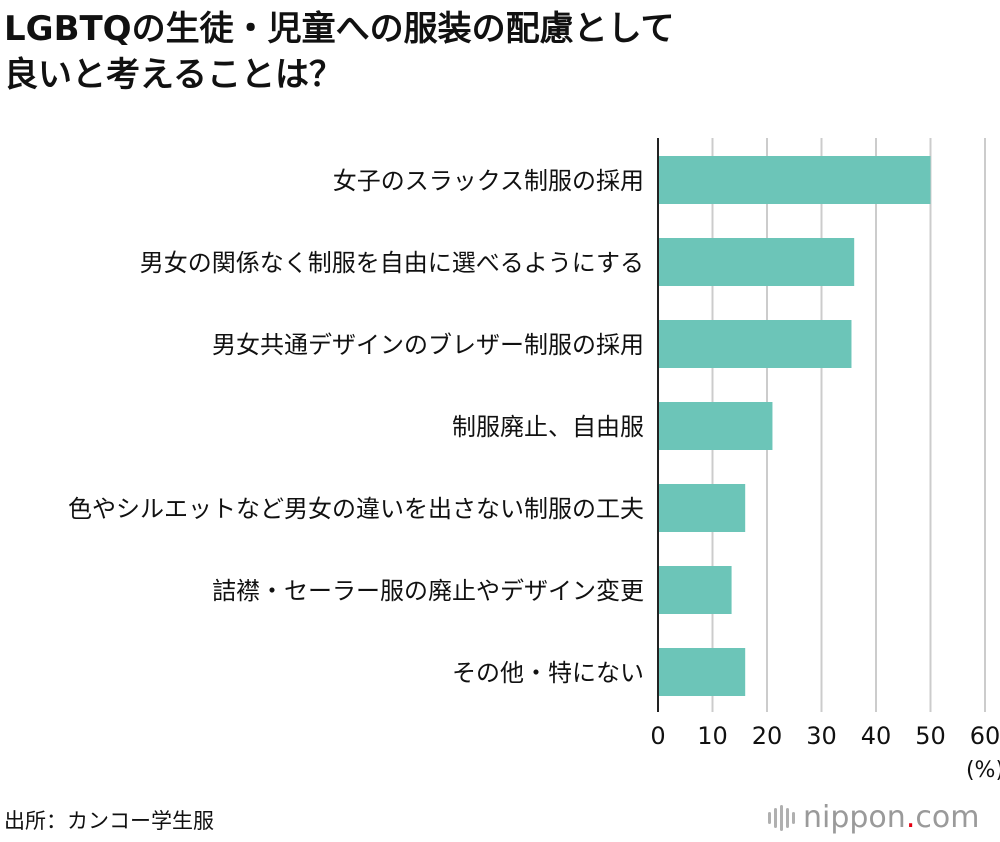 The image size is (1000, 842). What do you see at coordinates (876, 736) in the screenshot?
I see `x-tick-label-40: 40` at bounding box center [876, 736].